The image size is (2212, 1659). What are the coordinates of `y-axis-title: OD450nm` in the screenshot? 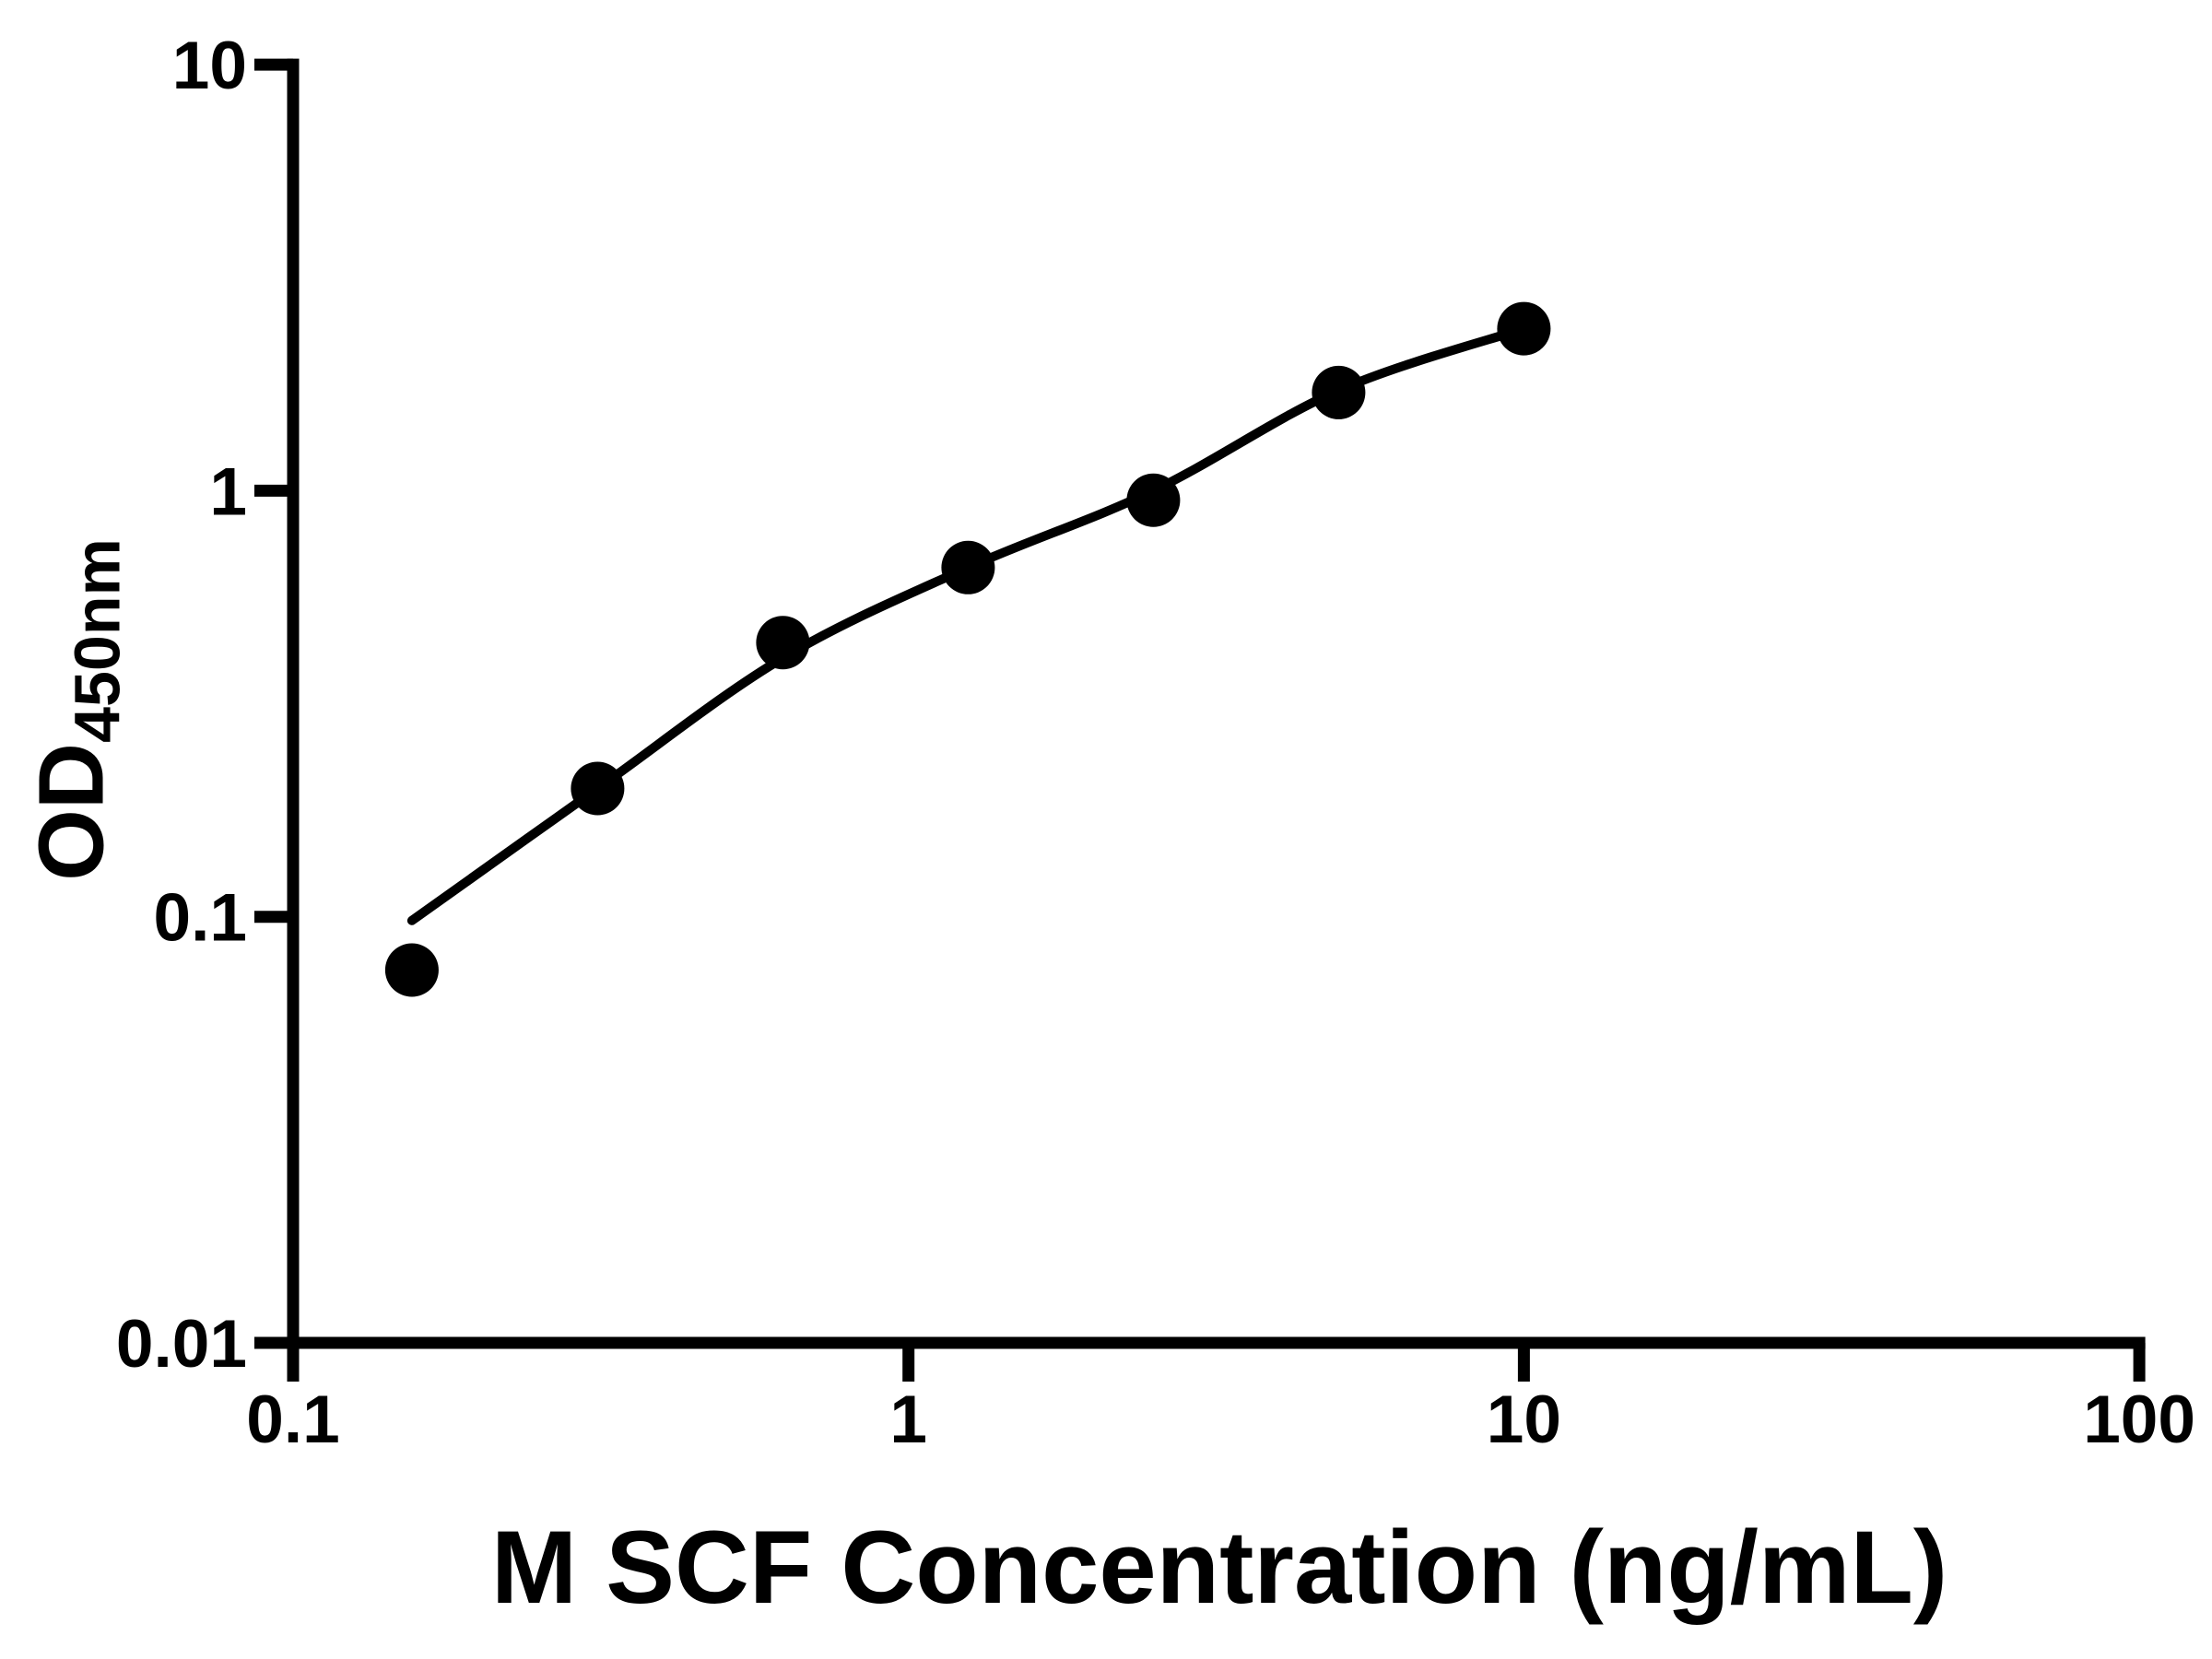 It's located at (77, 709).